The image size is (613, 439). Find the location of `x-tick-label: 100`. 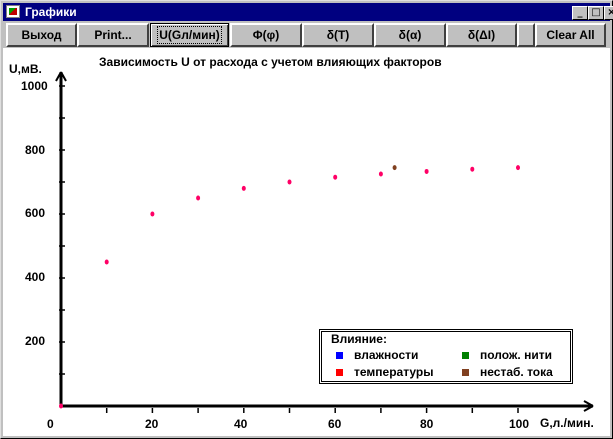

x-tick-label: 100 is located at coordinates (519, 424).